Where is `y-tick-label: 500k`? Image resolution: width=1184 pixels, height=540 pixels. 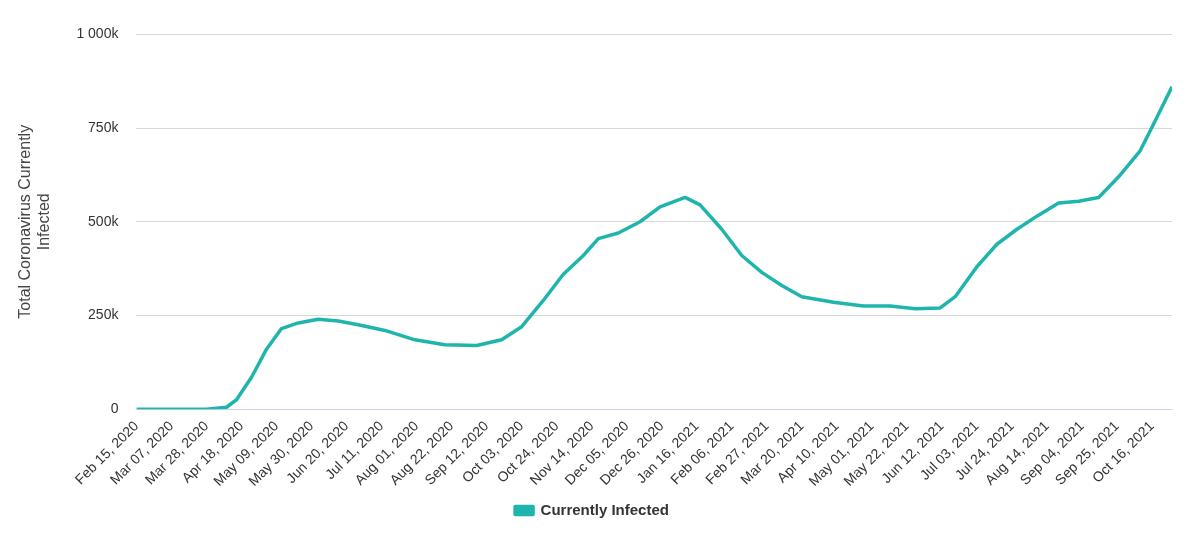
y-tick-label: 500k is located at coordinates (104, 220).